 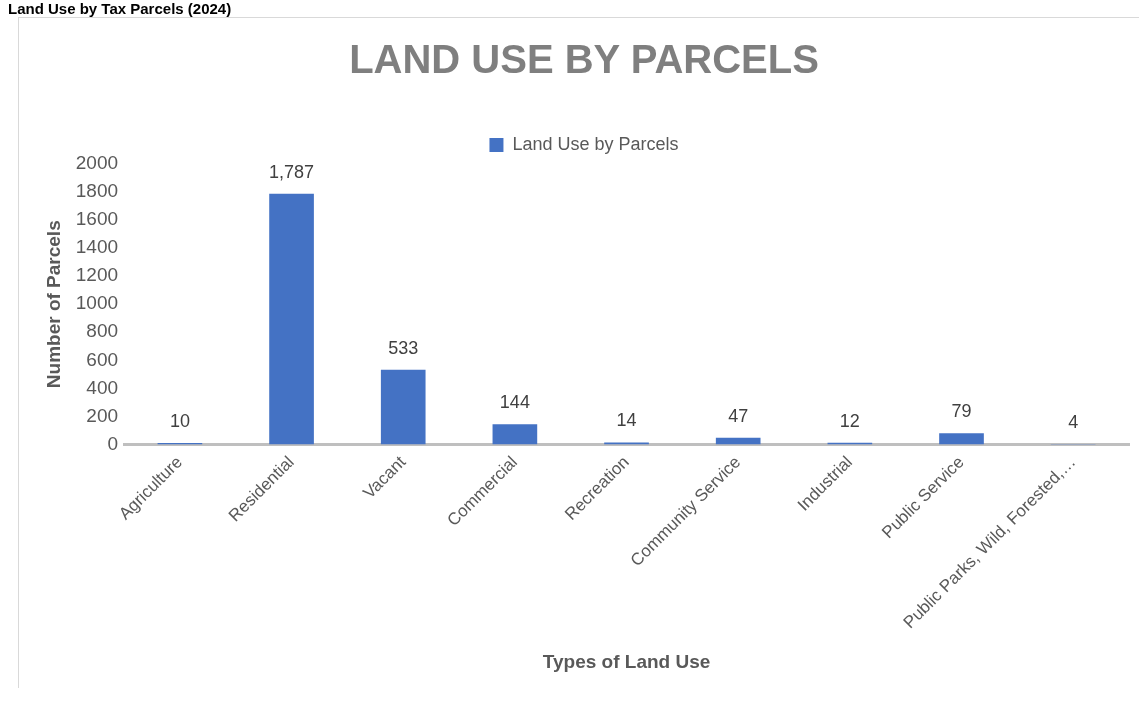 I want to click on data-label: 79, so click(x=961, y=411).